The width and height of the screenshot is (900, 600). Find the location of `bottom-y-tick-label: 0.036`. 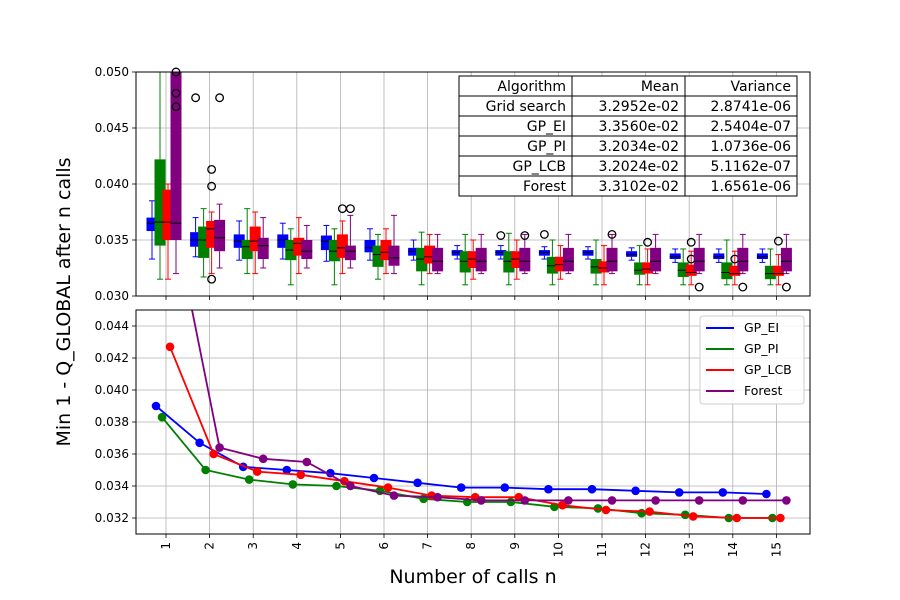

bottom-y-tick-label: 0.036 is located at coordinates (112, 454).